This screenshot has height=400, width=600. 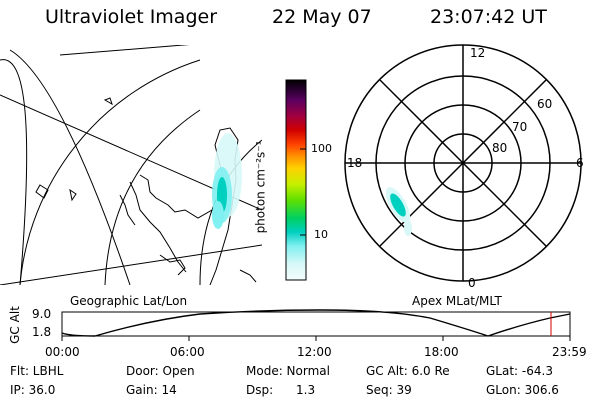 I want to click on xtick-0000: 00:00, so click(x=62, y=352).